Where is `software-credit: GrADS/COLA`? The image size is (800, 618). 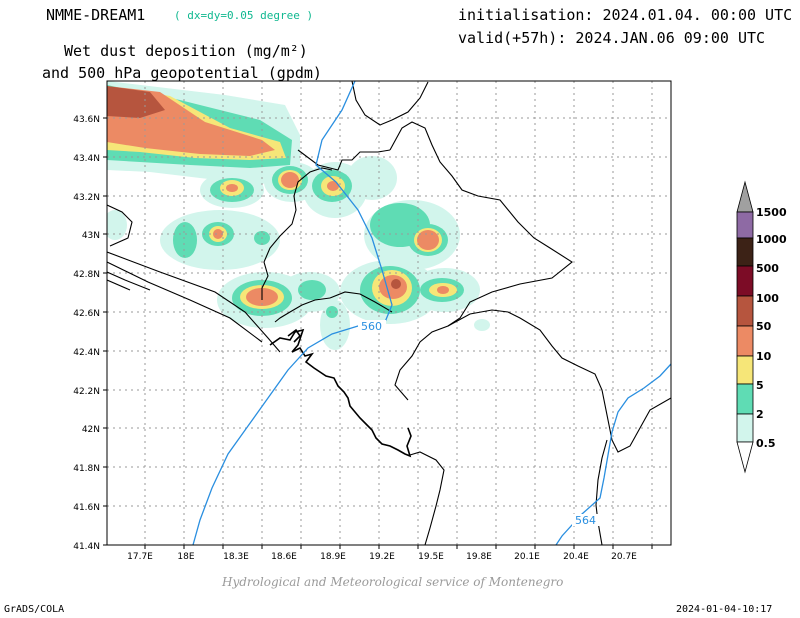
software-credit: GrADS/COLA is located at coordinates (34, 609).